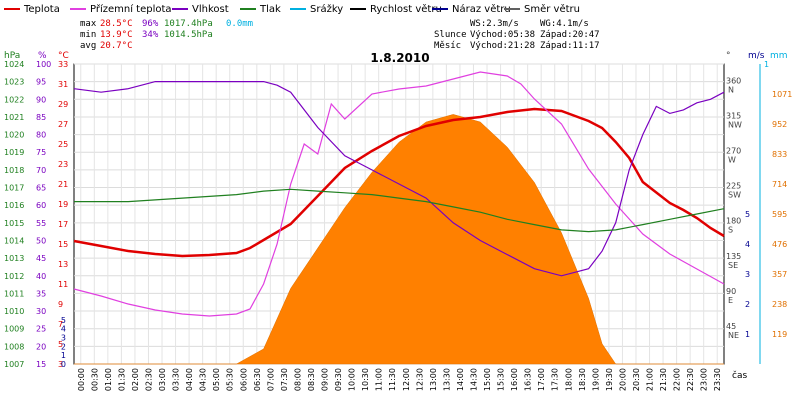  I want to click on hpa-tick-label: 1016, so click(14, 205).